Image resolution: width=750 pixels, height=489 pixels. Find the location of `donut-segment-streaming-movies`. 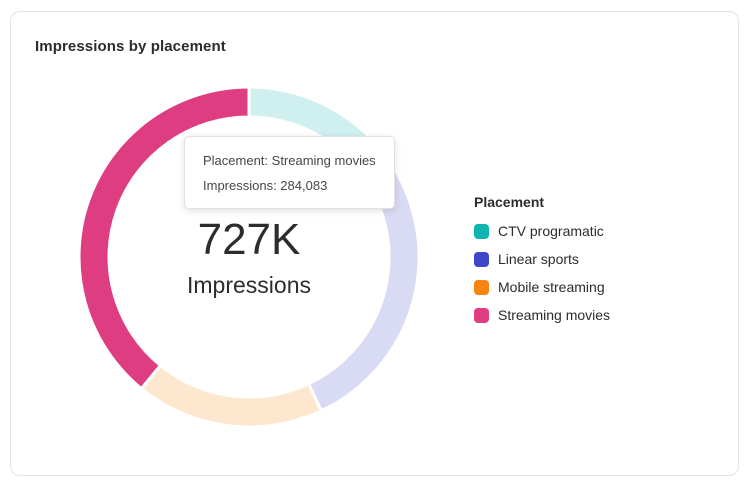

donut-segment-streaming-movies is located at coordinates (164, 238).